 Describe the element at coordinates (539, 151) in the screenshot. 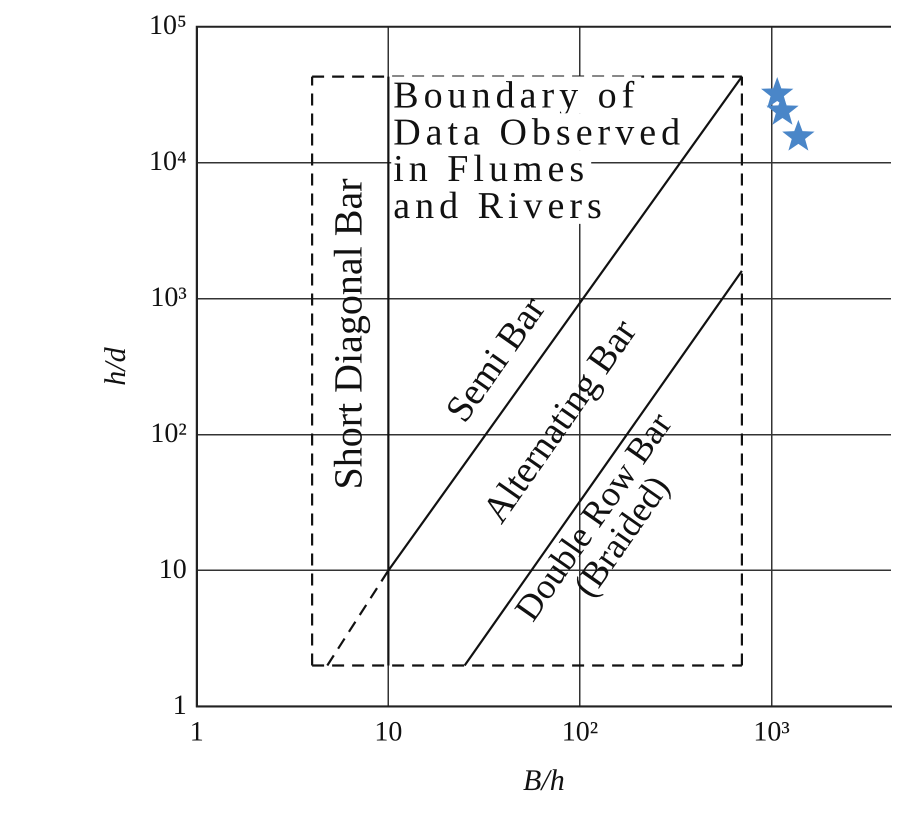

I see `annotation: Boundary of Data Observed in Flumes and Rivers` at that location.